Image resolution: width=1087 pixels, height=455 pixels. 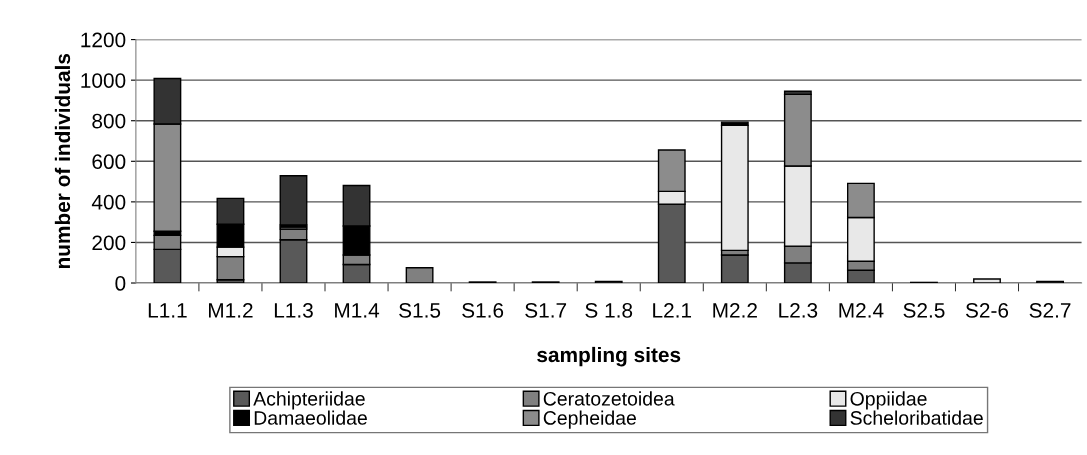 I want to click on legend-label: Oppiidae, so click(x=888, y=400).